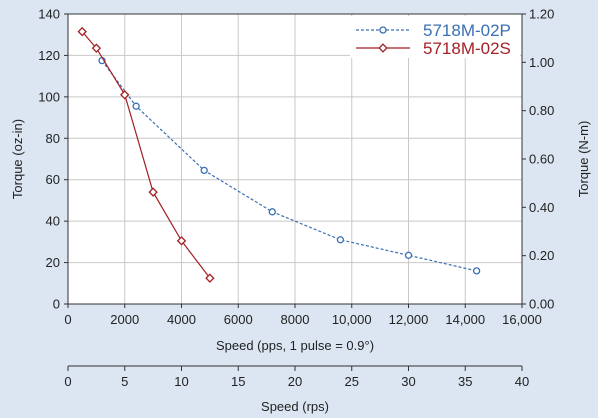  I want to click on secondary-tick-label: 0, so click(67, 381).